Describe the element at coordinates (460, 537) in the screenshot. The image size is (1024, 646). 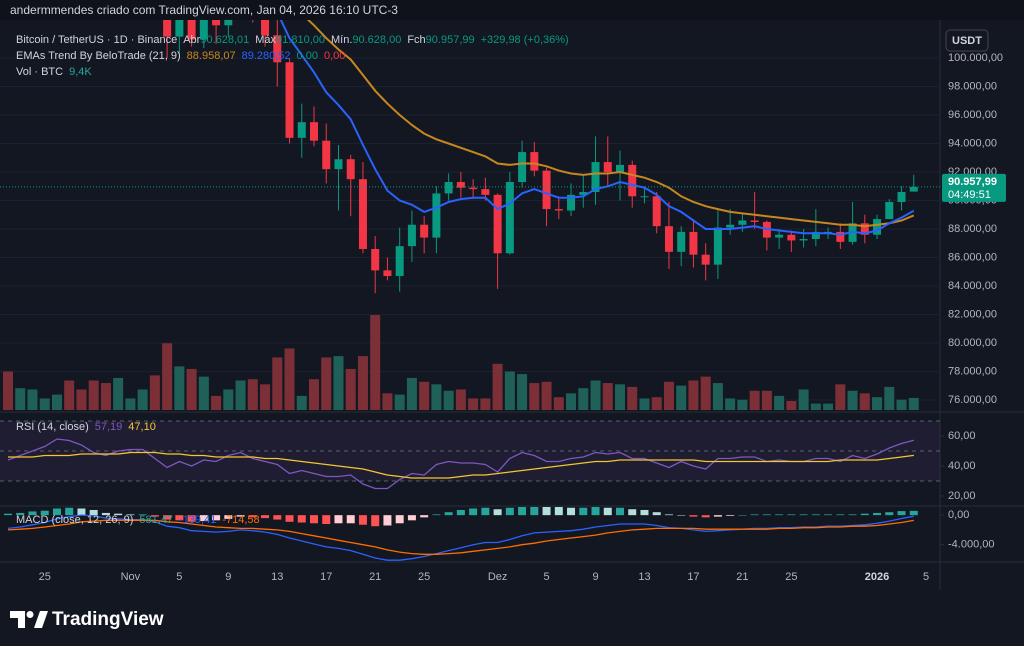
I see `line` at that location.